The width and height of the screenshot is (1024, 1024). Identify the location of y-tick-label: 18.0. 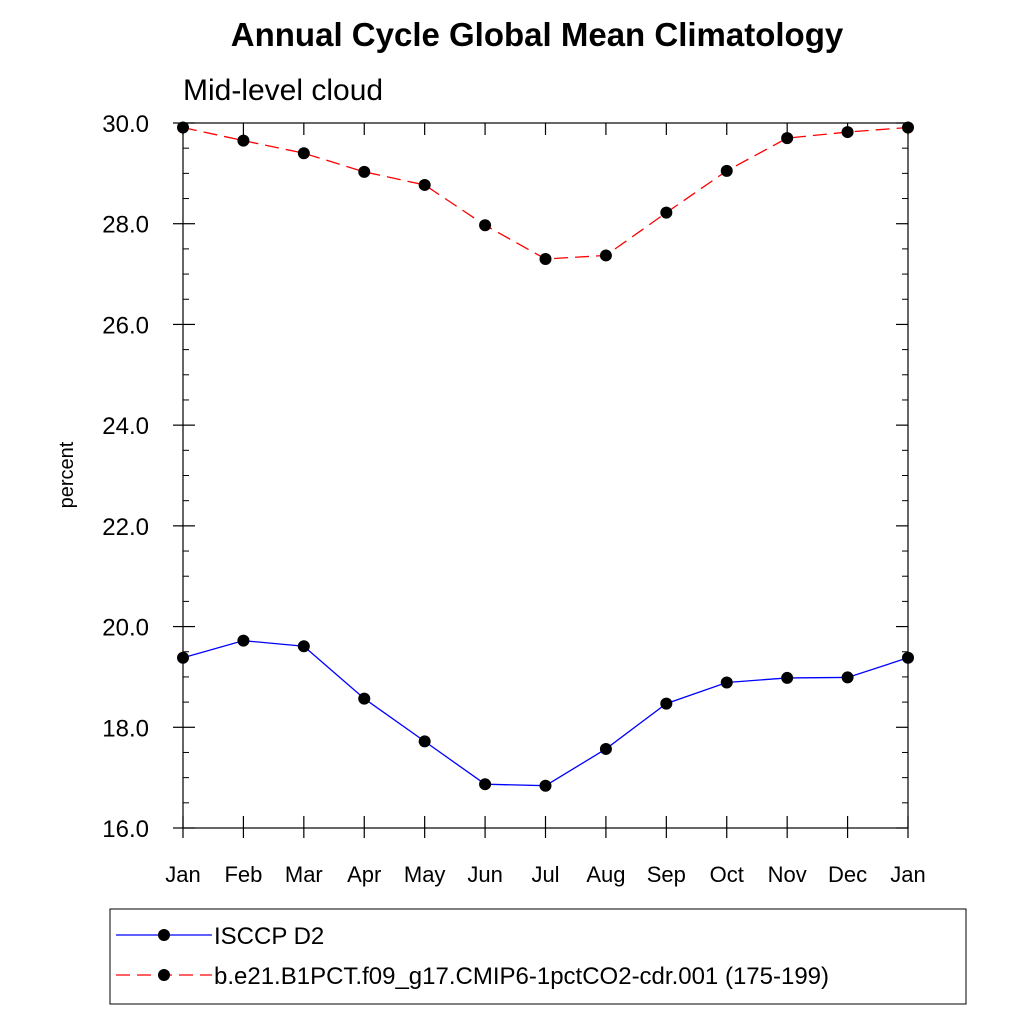
(125, 728).